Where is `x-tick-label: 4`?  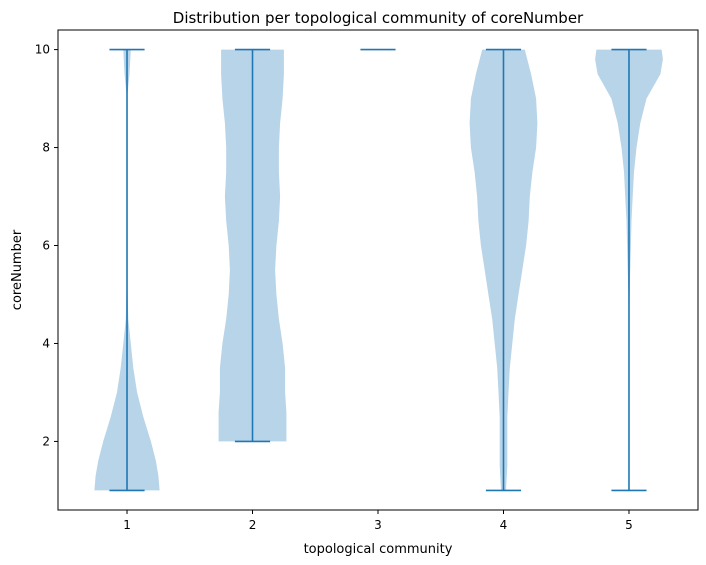
x-tick-label: 4 is located at coordinates (504, 525).